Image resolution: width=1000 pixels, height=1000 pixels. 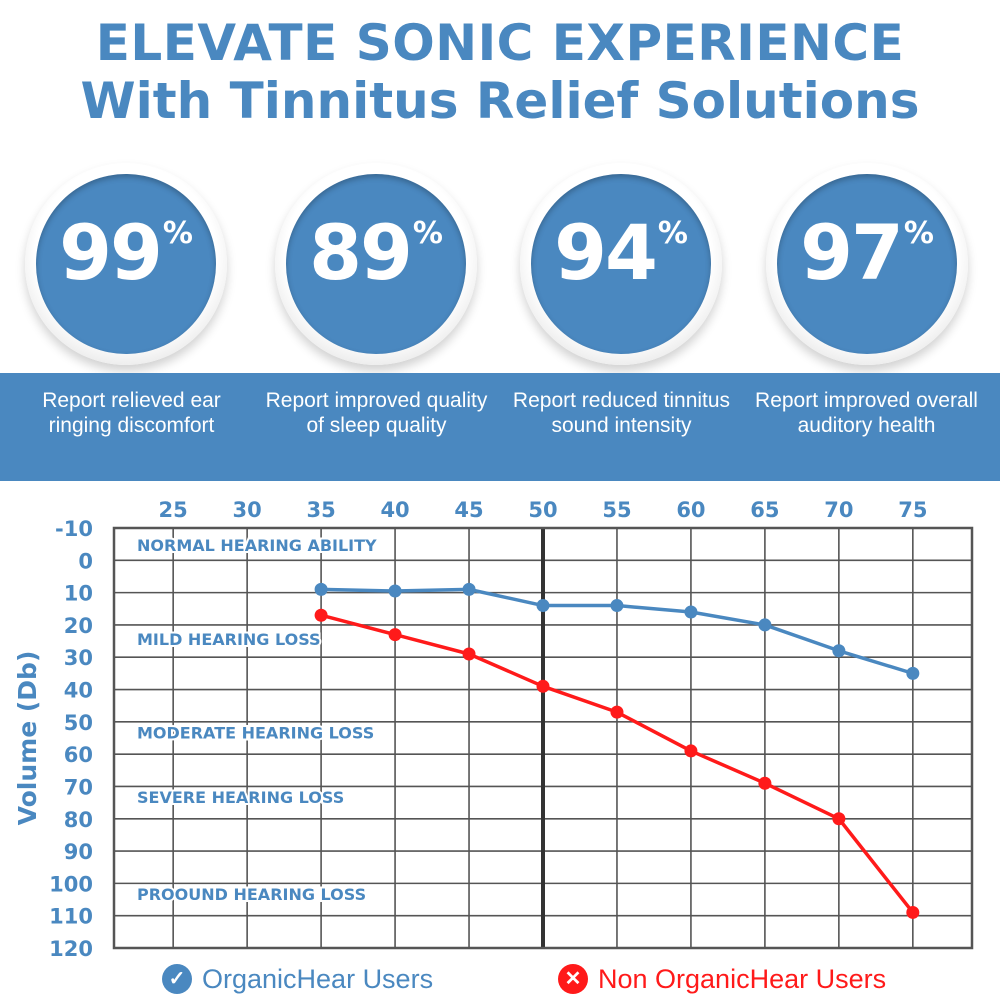 I want to click on stat-circle-sleep: 89%, so click(x=376, y=264).